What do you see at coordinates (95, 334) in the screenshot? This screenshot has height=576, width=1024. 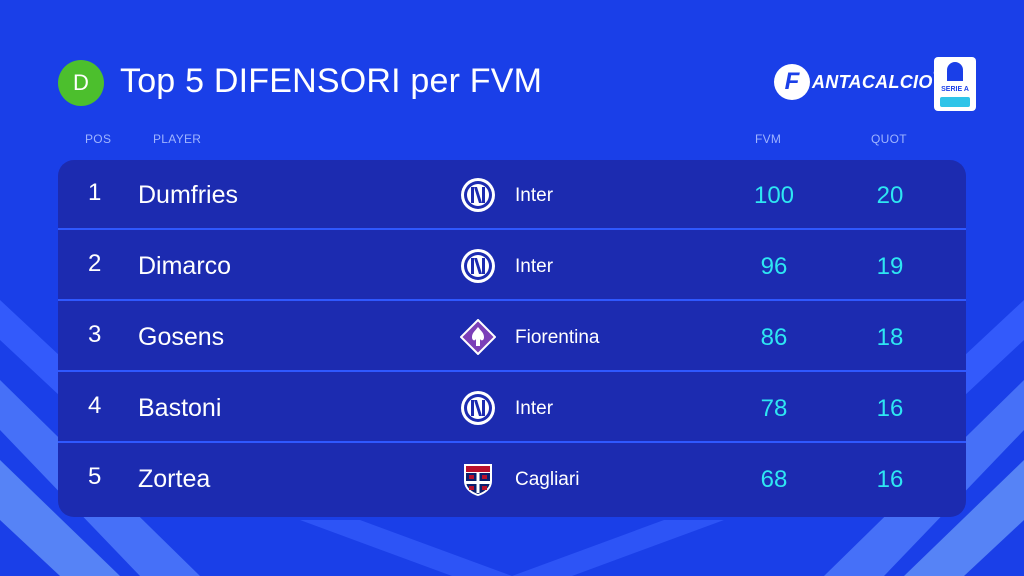 I see `position: 3` at bounding box center [95, 334].